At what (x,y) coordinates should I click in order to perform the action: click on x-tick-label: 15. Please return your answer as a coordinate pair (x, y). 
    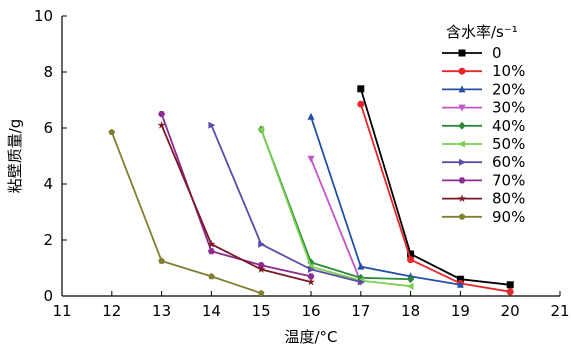
    Looking at the image, I should click on (261, 311).